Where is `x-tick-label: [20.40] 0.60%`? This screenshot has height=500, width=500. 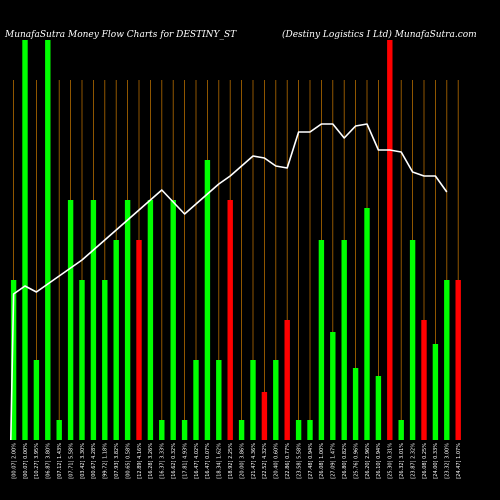 x-tick-label: [20.40] 0.60% is located at coordinates (277, 461).